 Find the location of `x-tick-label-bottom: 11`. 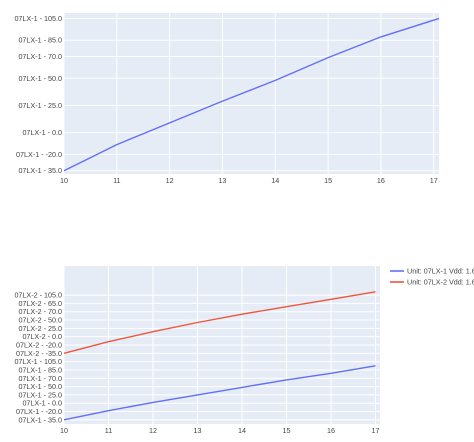

x-tick-label-bottom: 11 is located at coordinates (108, 430).